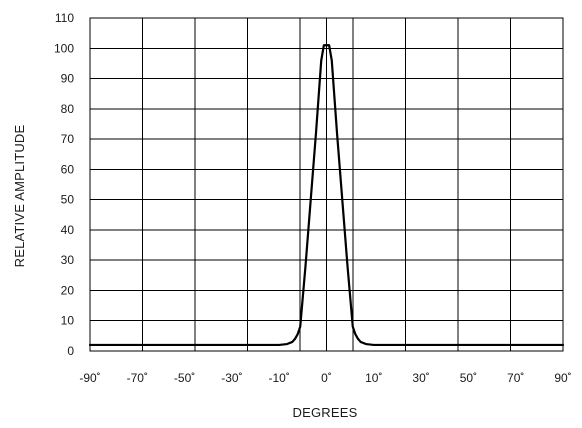  Describe the element at coordinates (68, 230) in the screenshot. I see `y-tick-label: 40` at that location.